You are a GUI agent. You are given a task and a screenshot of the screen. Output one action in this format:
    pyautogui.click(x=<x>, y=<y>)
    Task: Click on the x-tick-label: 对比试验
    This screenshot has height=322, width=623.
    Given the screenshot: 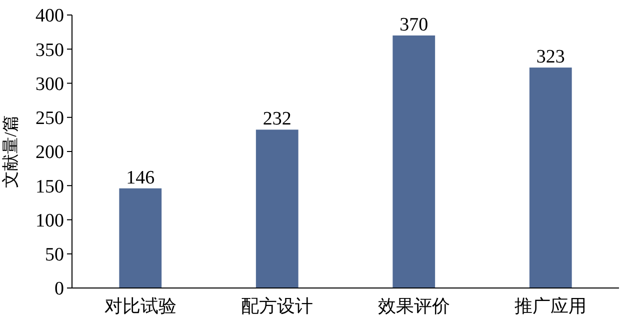 What is the action you would take?
    pyautogui.click(x=140, y=306)
    